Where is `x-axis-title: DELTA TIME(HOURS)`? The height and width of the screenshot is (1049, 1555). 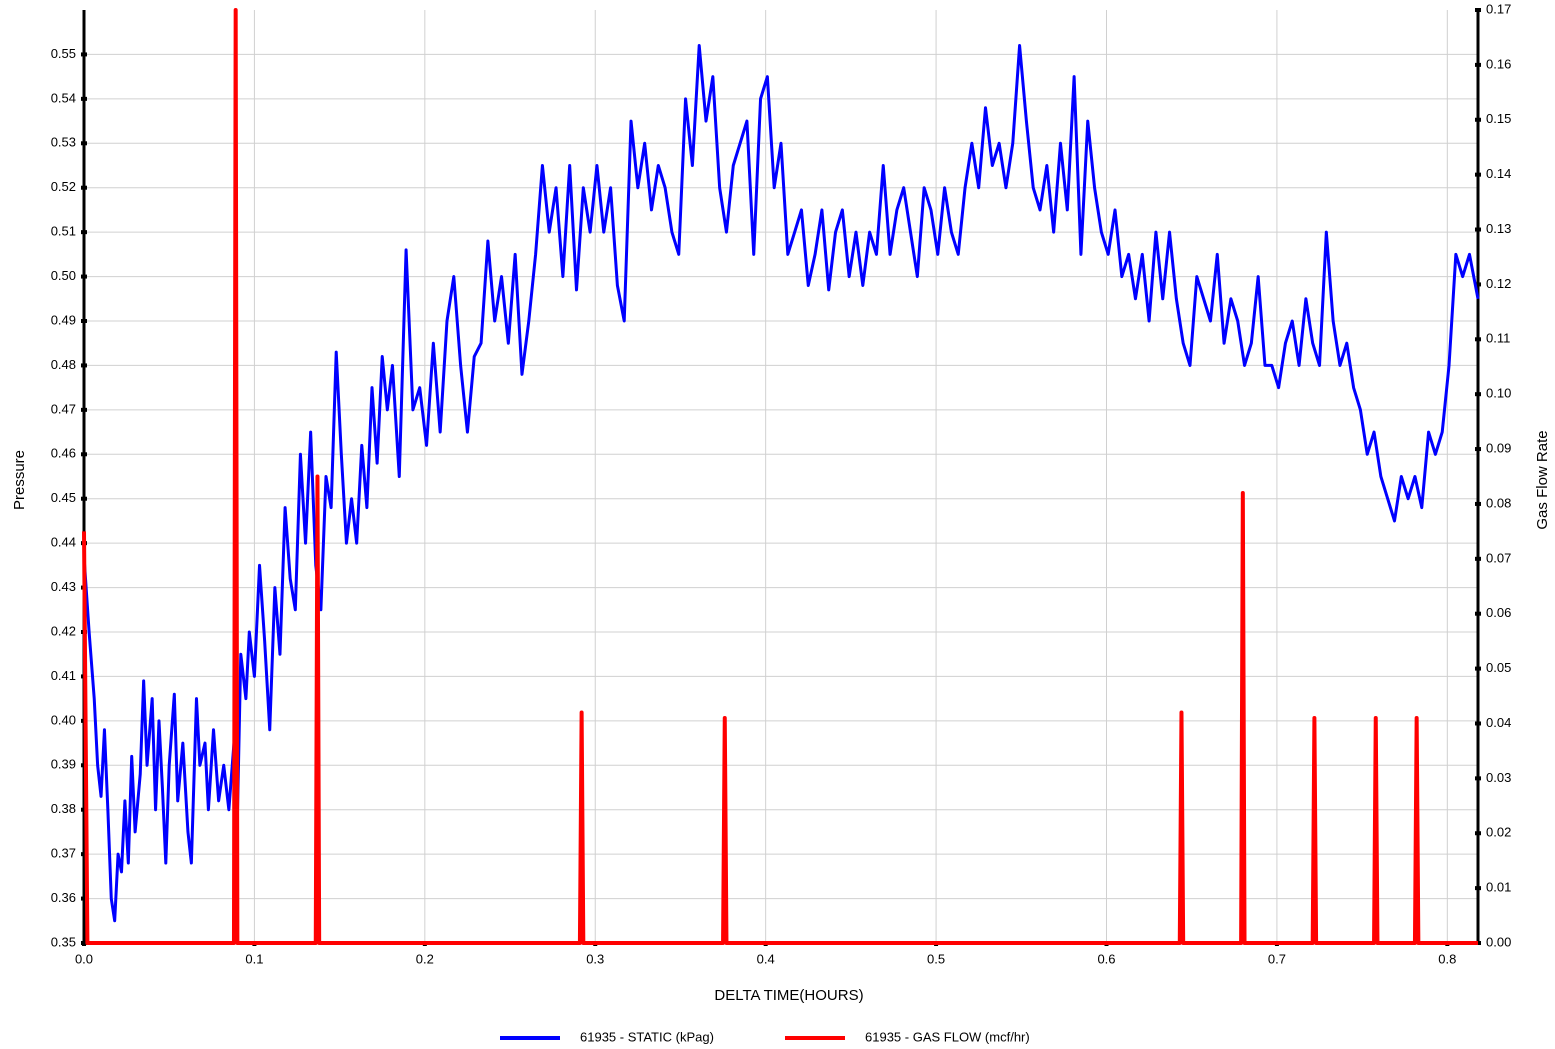
x-axis-title: DELTA TIME(HOURS) is located at coordinates (788, 995).